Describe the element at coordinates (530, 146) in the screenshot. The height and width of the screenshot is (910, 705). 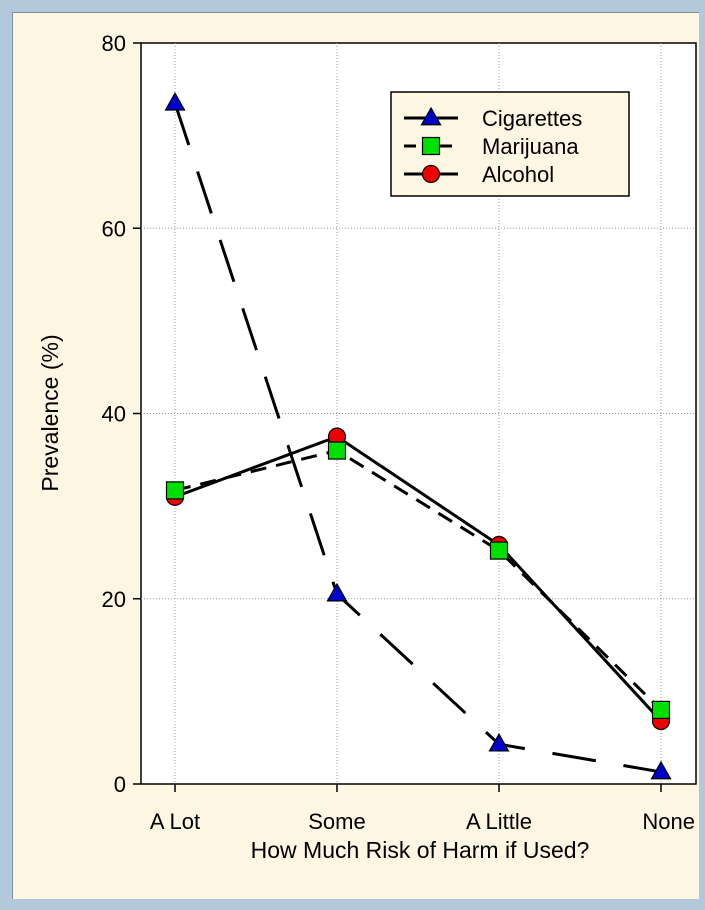
I see `legend-label-marijuana: Marijuana` at that location.